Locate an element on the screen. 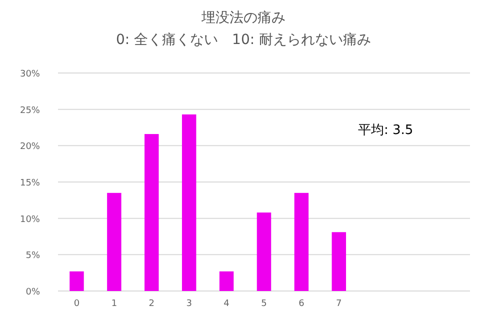 The height and width of the screenshot is (320, 487). y-tick-label: 10% is located at coordinates (30, 219).